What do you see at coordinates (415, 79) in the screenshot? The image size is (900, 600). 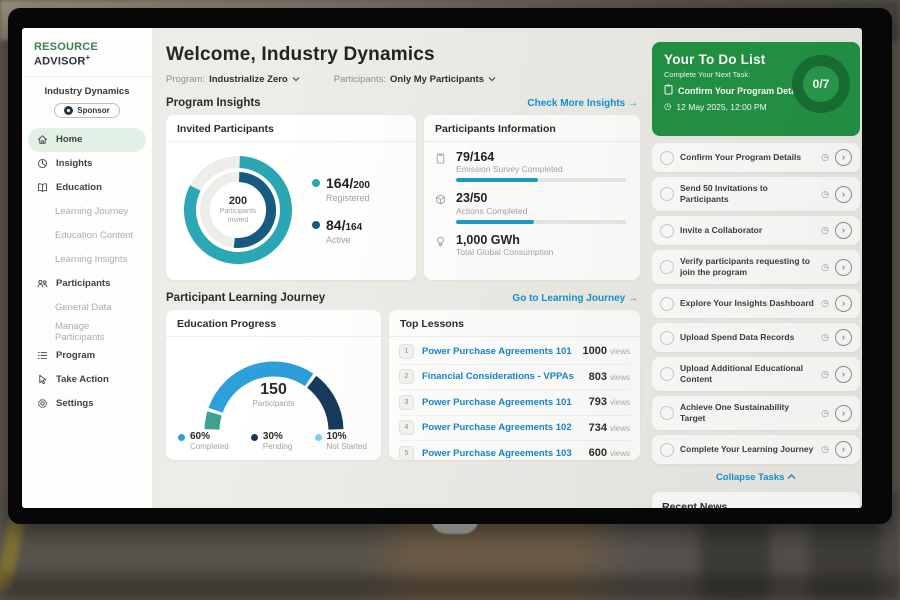 I see `participants-filter: Participants: Only My Participants` at bounding box center [415, 79].